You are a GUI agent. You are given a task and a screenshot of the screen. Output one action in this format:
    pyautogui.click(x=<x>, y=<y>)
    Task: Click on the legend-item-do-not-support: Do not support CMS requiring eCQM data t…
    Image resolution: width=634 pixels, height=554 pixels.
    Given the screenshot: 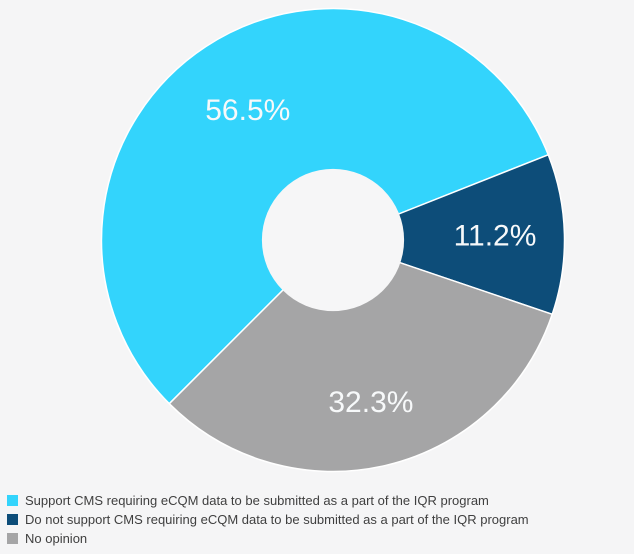 What is the action you would take?
    pyautogui.click(x=268, y=519)
    